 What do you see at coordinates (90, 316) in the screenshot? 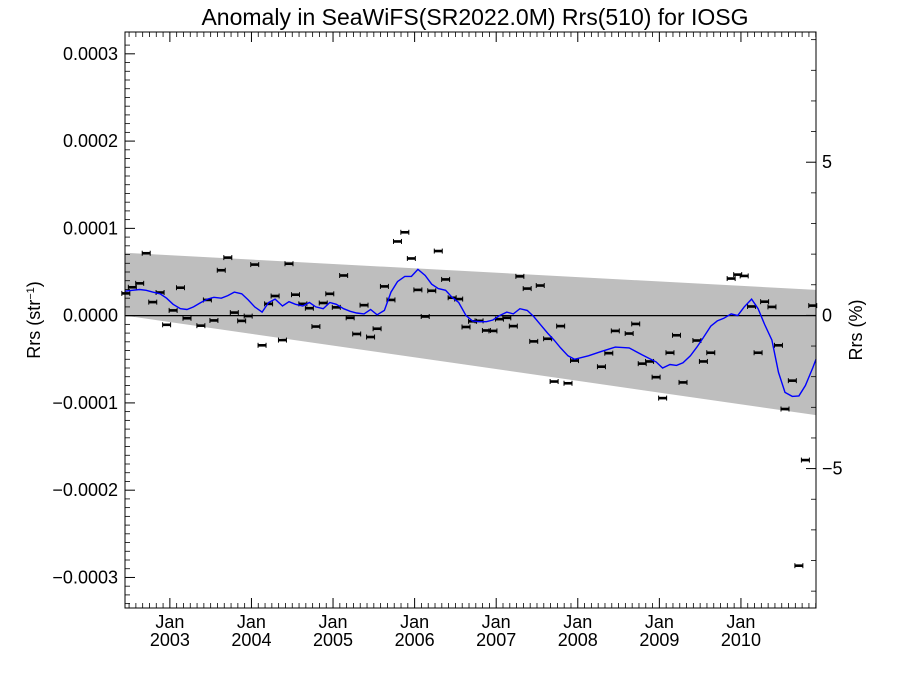
I see `y-tick-label: 0.0000` at bounding box center [90, 316].